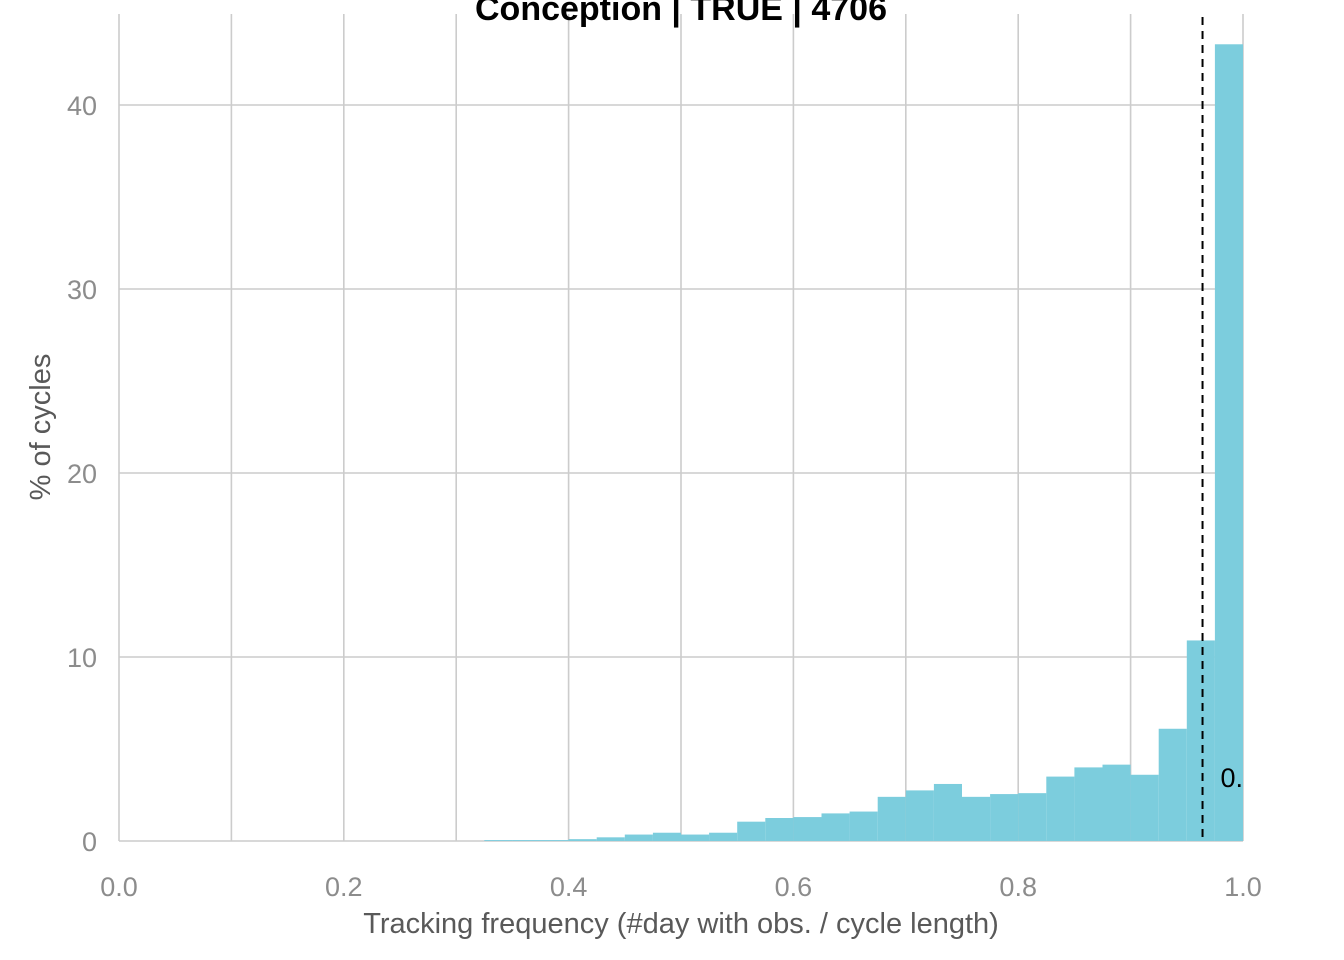 This screenshot has width=1344, height=960. What do you see at coordinates (89, 842) in the screenshot?
I see `y-tick-label: 0` at bounding box center [89, 842].